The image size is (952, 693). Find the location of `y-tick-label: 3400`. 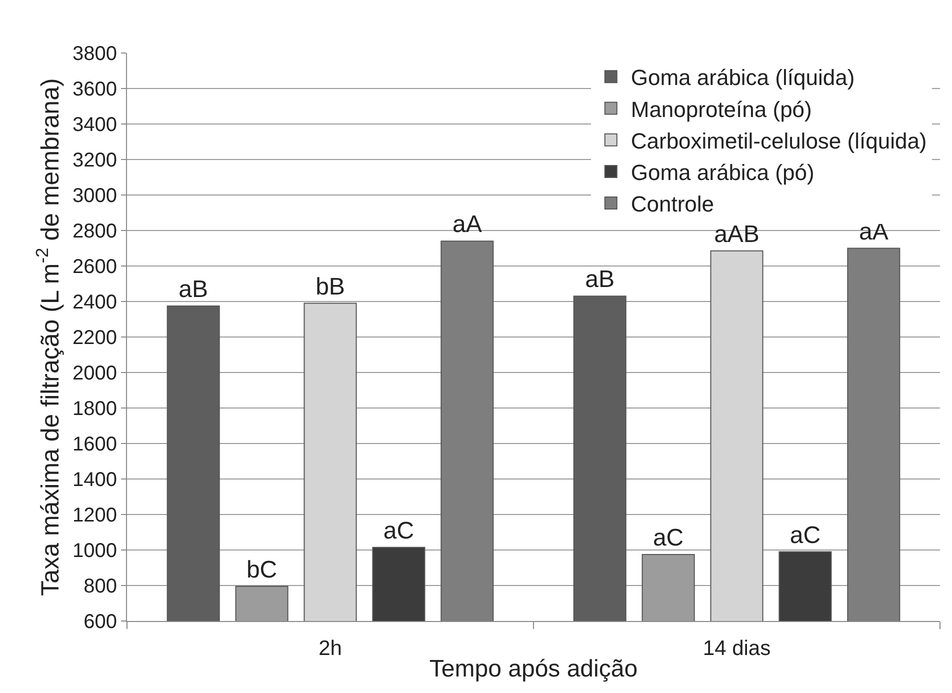

y-tick-label: 3400 is located at coordinates (94, 125).